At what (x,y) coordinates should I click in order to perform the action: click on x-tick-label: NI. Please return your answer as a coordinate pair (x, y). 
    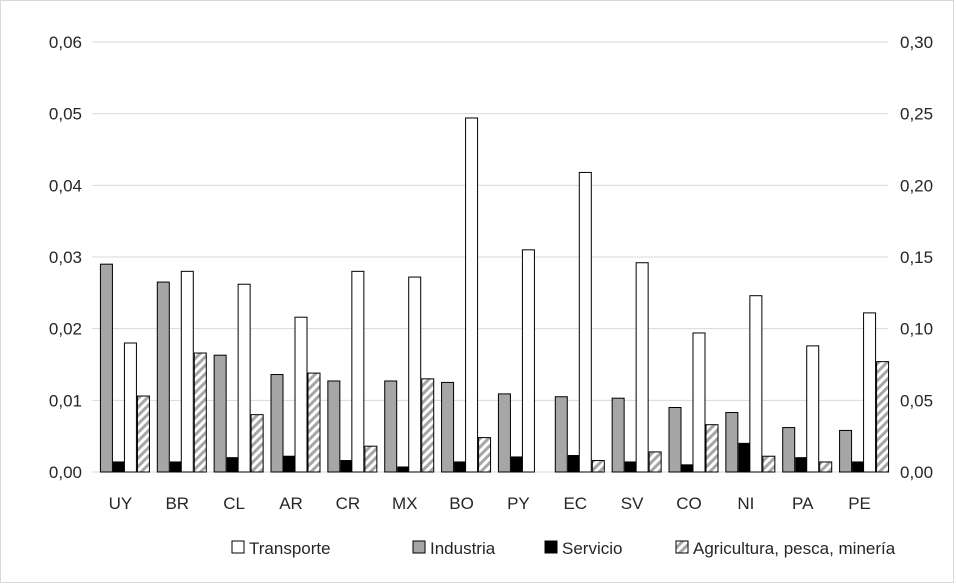
    Looking at the image, I should click on (745, 503).